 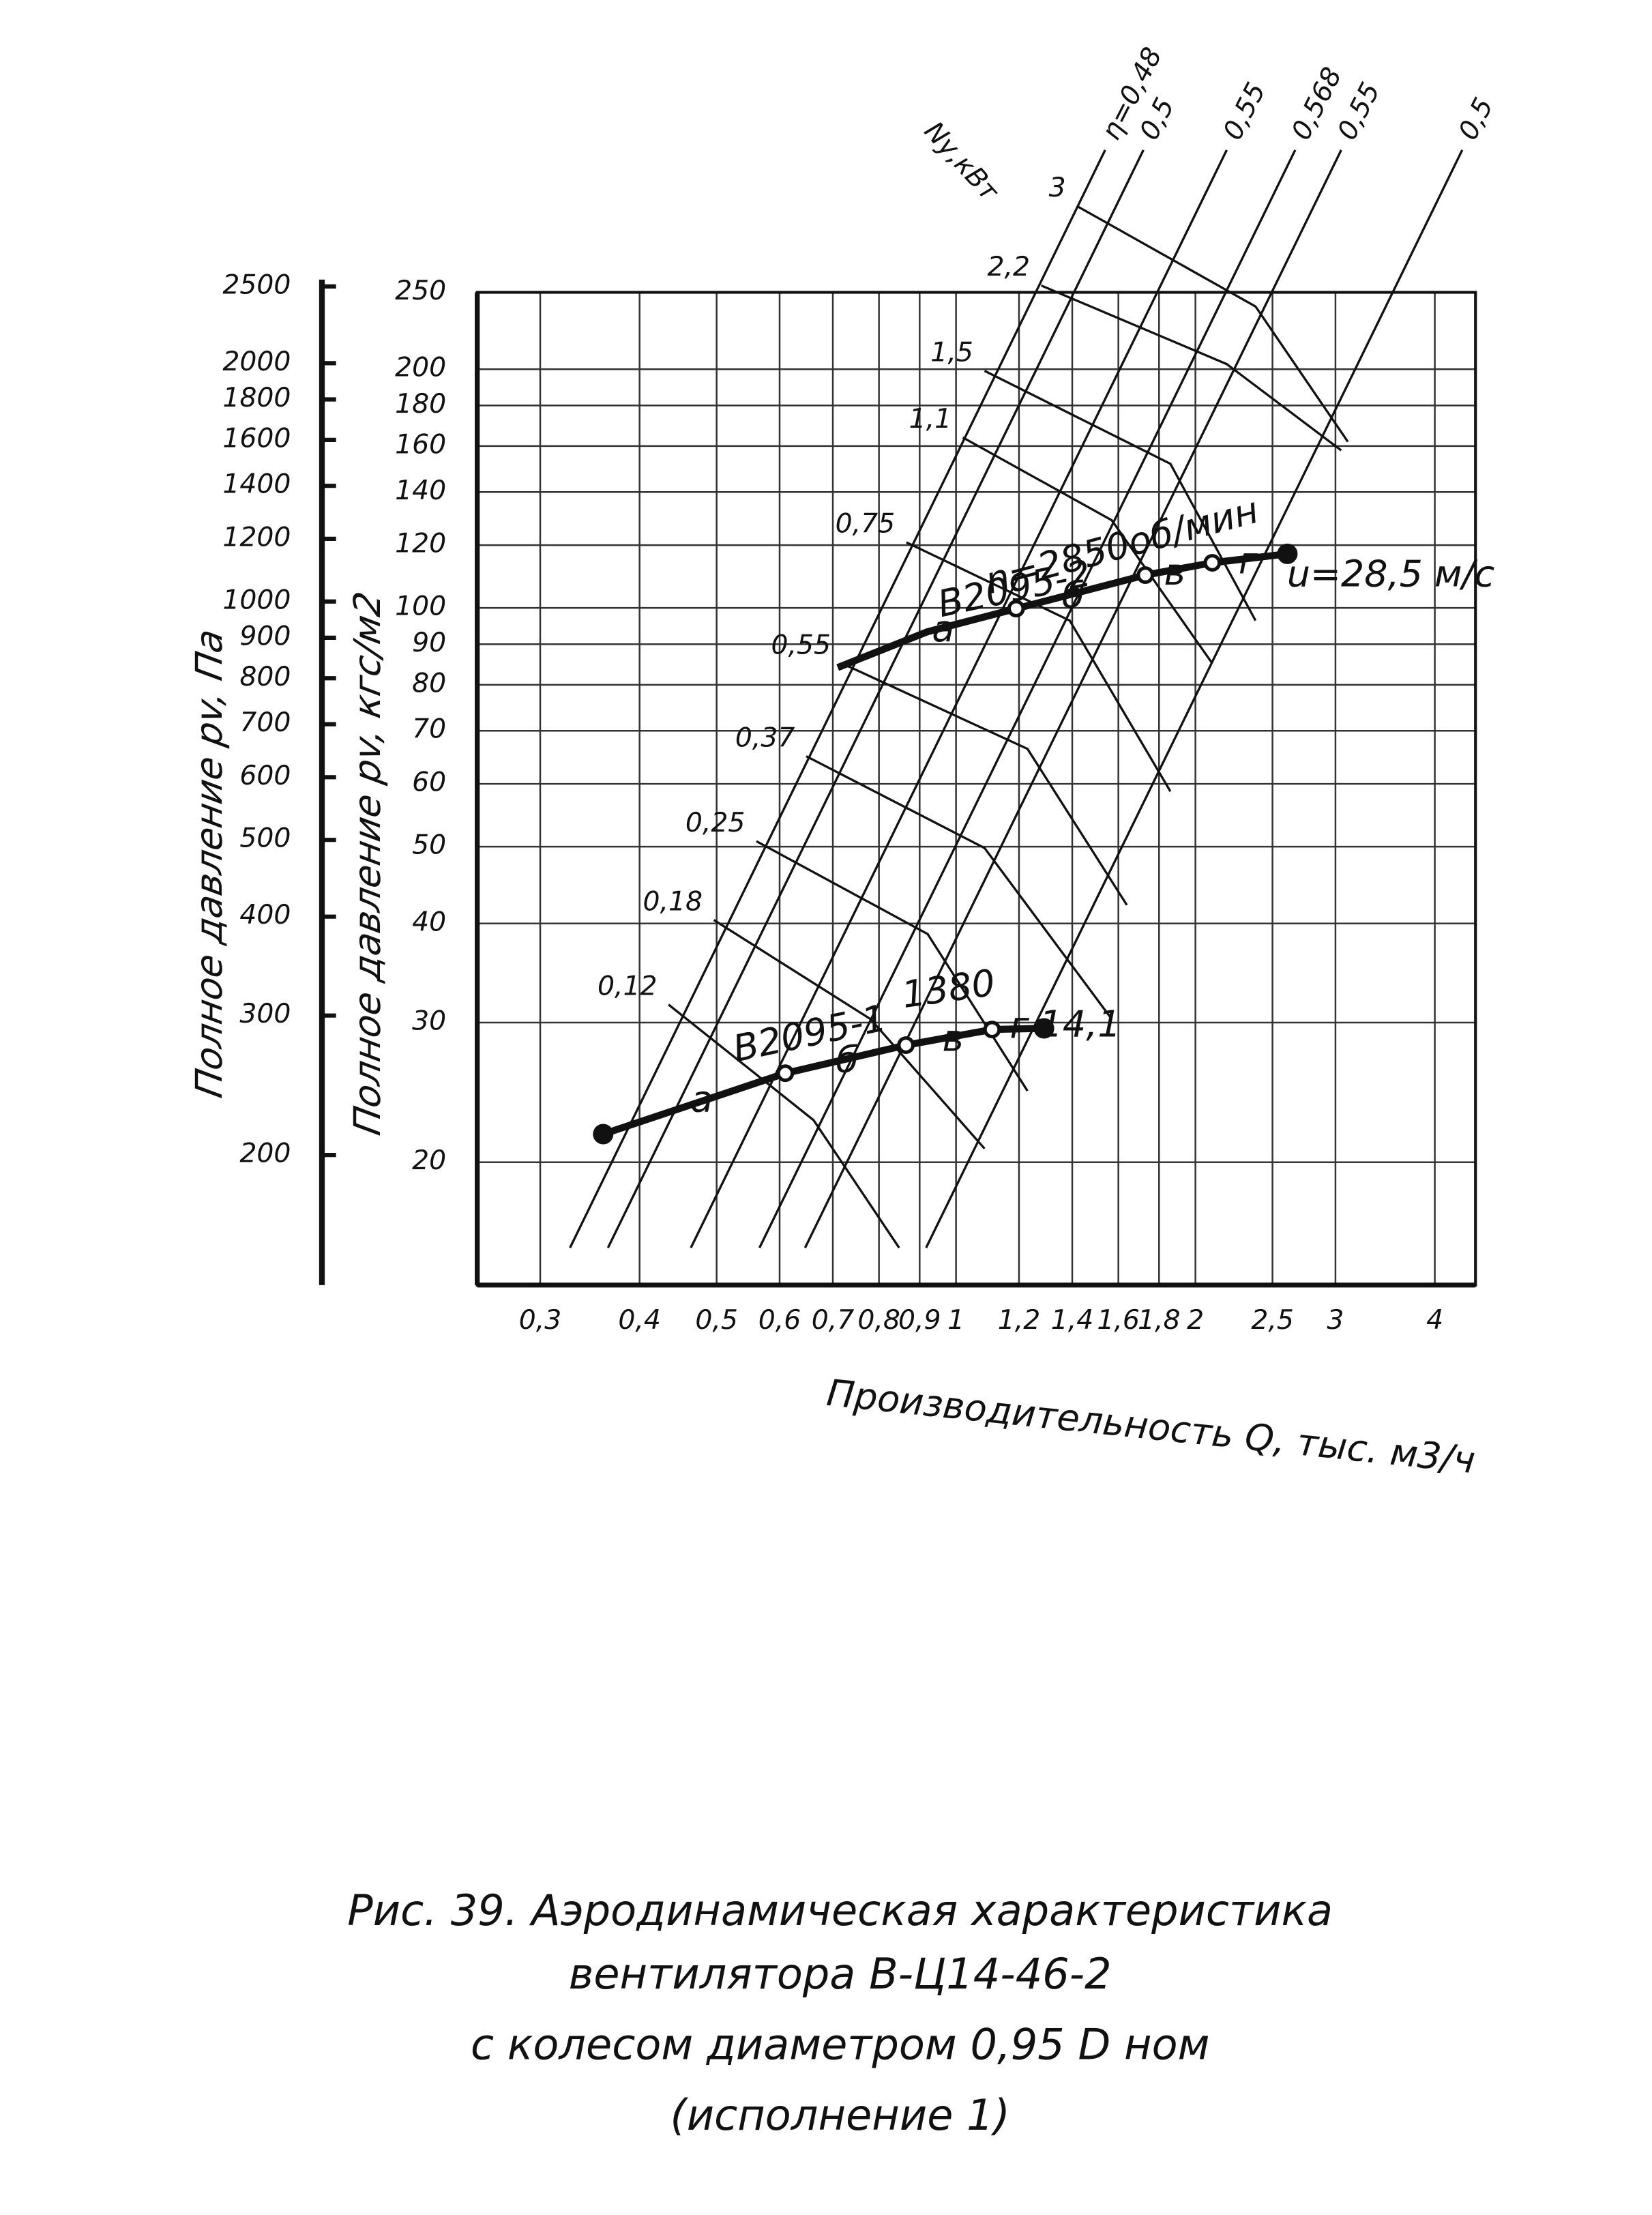 I want to click on y-tick-label: 20, so click(x=429, y=1160).